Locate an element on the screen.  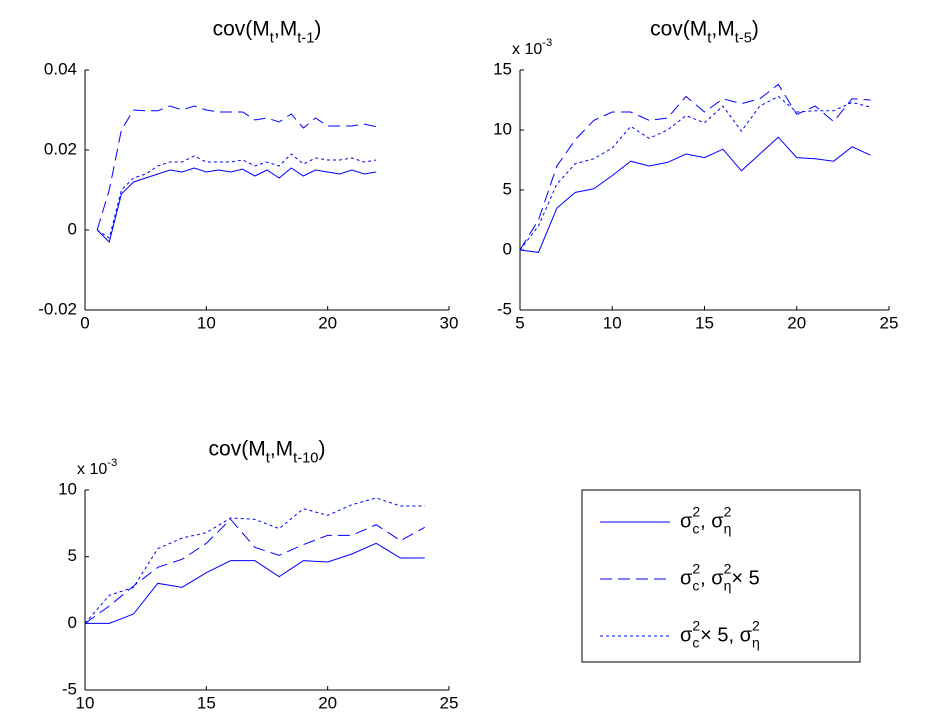
legend-label-part: × 5, σ is located at coordinates (726, 635).